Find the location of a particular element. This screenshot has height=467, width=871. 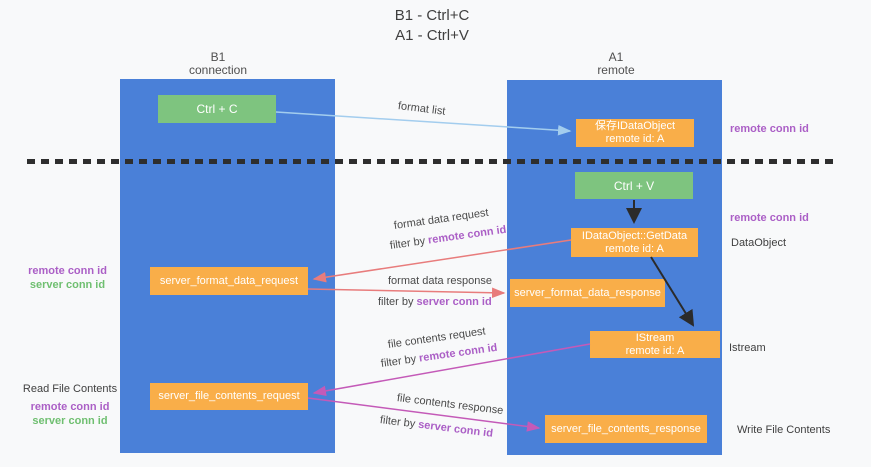

ctrl-v-label: Ctrl + V is located at coordinates (634, 185).